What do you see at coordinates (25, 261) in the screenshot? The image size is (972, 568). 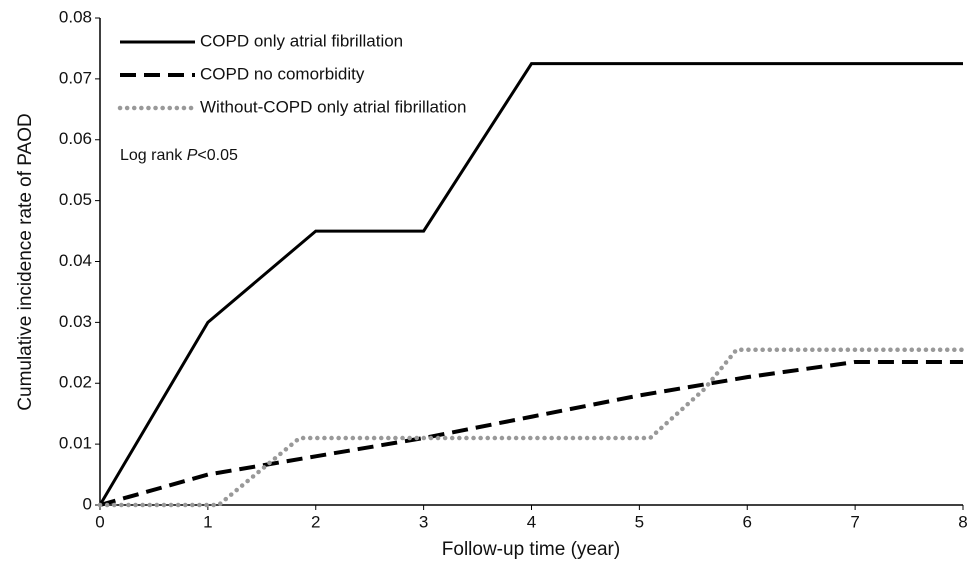 I see `y-axis-title: Cumulative incidence rate of PAOD` at bounding box center [25, 261].